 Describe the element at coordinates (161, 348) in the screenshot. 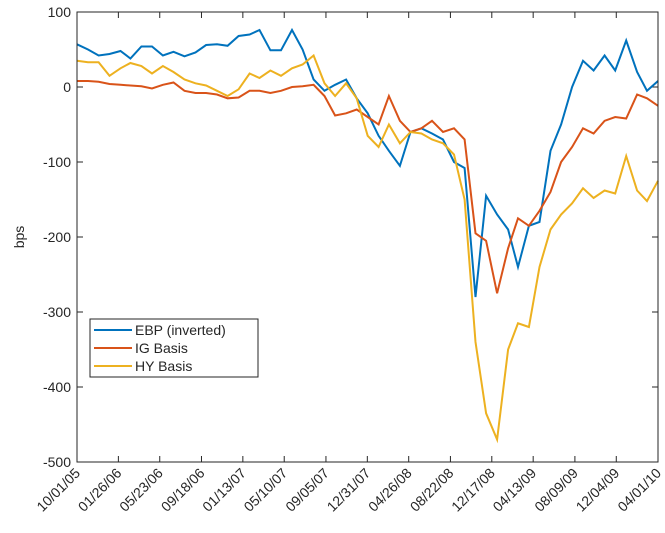

I see `legend-label: IG Basis` at that location.